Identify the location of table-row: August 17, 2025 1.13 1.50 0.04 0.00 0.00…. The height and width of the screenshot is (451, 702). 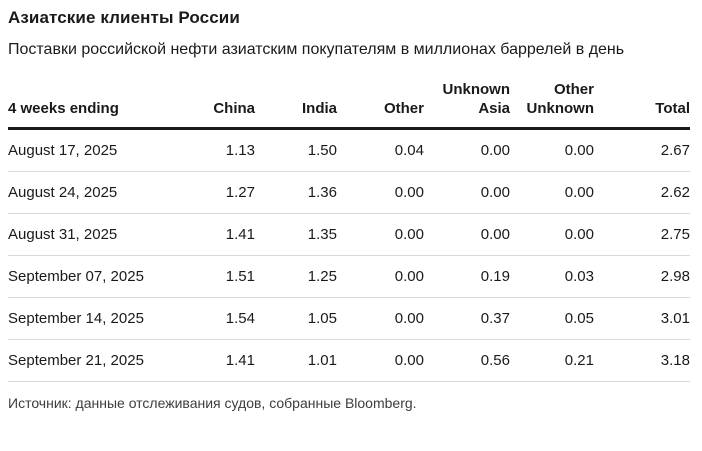
(349, 150).